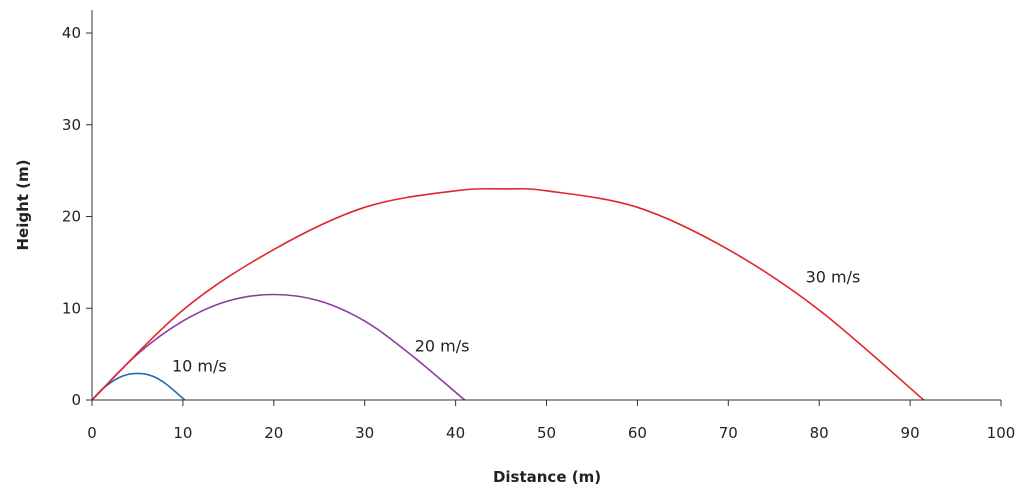  What do you see at coordinates (551, 421) in the screenshot?
I see `x-axis-ticks: 0 10 20 30 40 50 60 70 80 90 100` at bounding box center [551, 421].